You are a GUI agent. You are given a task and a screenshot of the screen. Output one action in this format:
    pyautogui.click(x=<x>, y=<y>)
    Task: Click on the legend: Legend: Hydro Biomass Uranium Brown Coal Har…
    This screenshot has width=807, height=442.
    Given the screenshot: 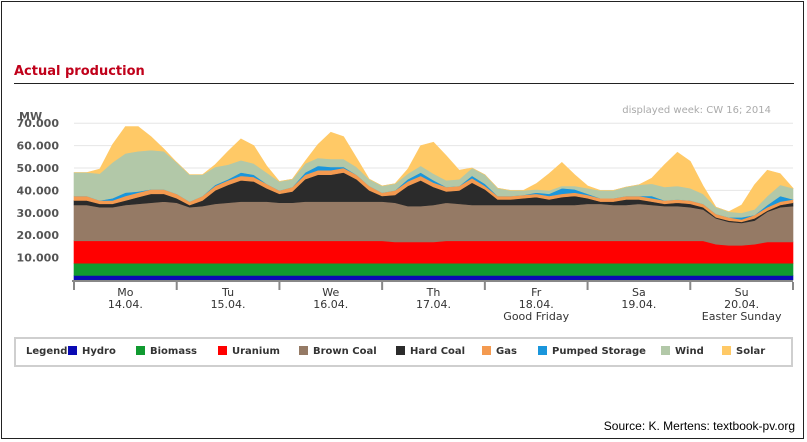 What is the action you would take?
    pyautogui.click(x=403, y=352)
    